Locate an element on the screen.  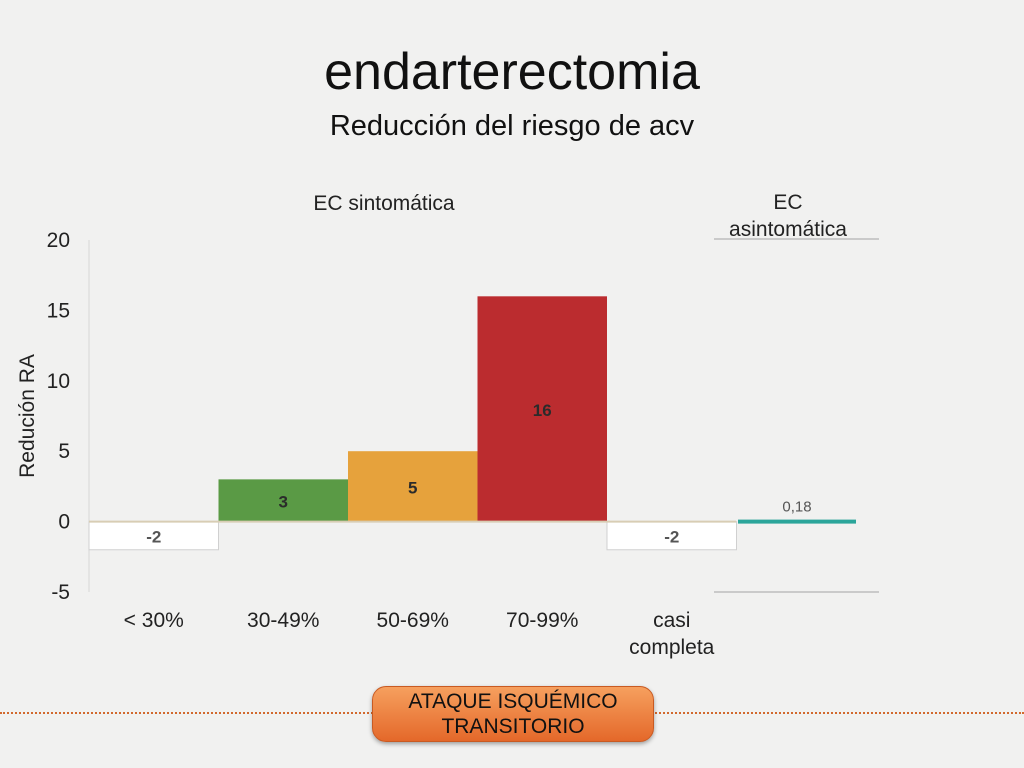
data-label-1: 3 is located at coordinates (283, 501).